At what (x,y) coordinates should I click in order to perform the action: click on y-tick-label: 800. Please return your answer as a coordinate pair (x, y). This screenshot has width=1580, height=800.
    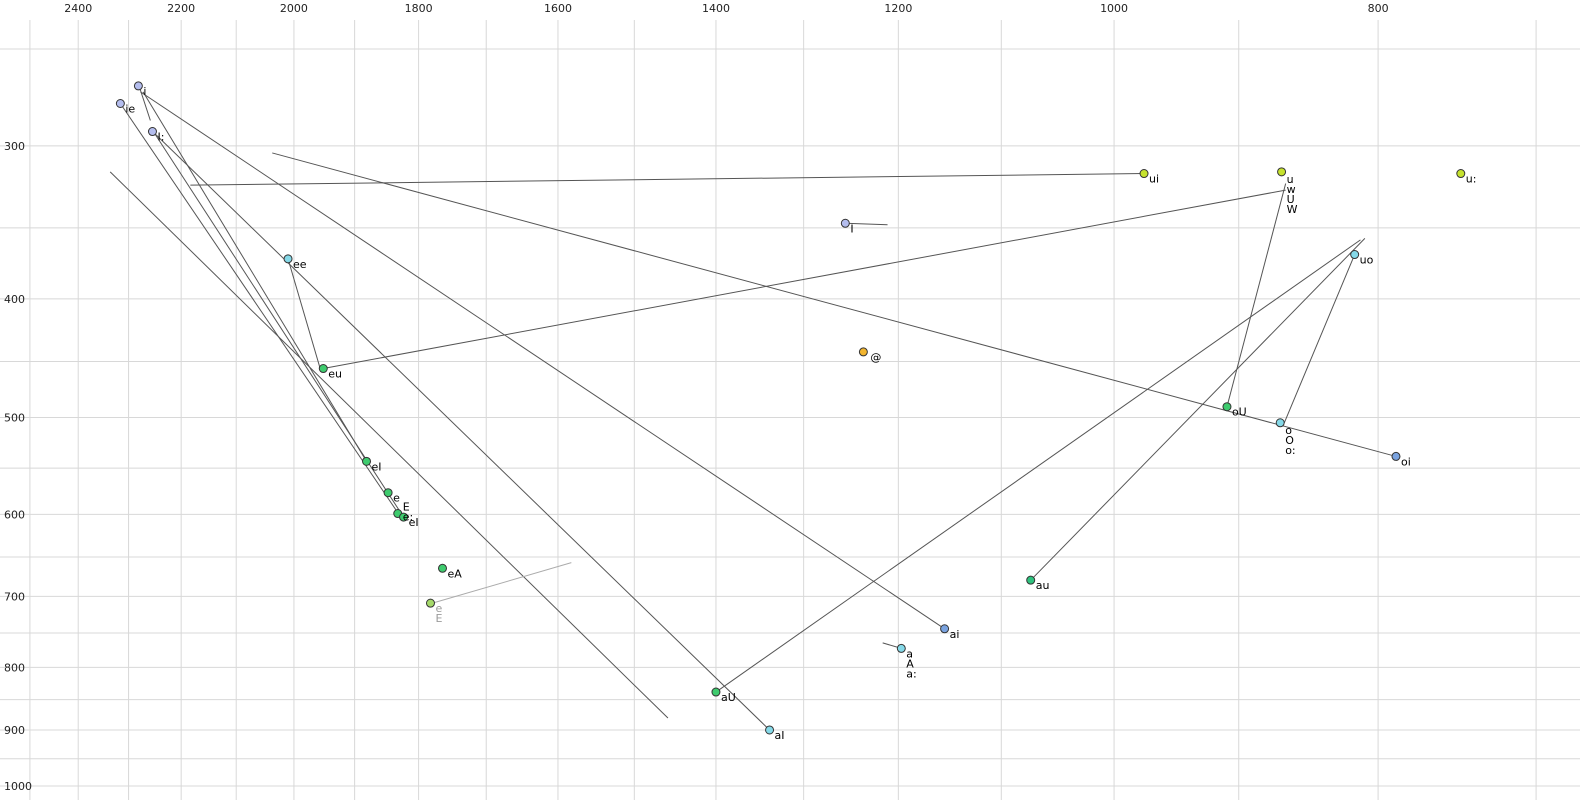
    Looking at the image, I should click on (14, 667).